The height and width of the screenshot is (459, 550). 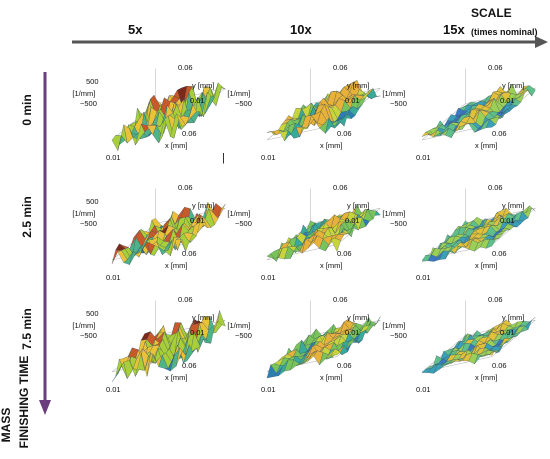 What do you see at coordinates (504, 32) in the screenshot?
I see `scale-subtitle: (times nominal)` at bounding box center [504, 32].